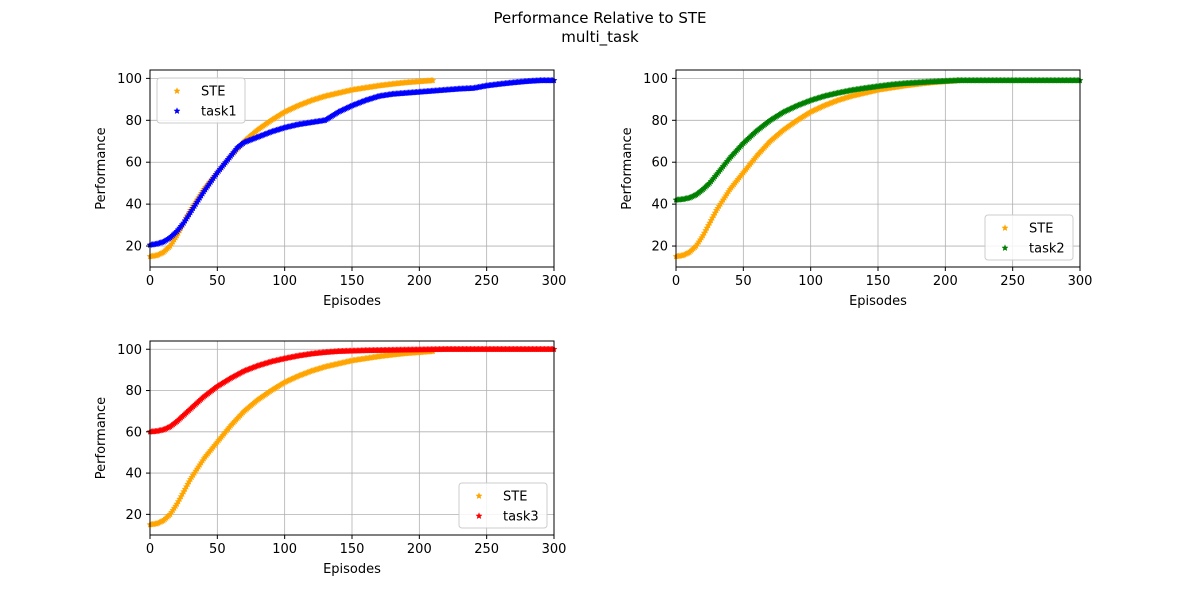 The image size is (1200, 600). I want to click on figure-subtitle: multi_task, so click(600, 37).